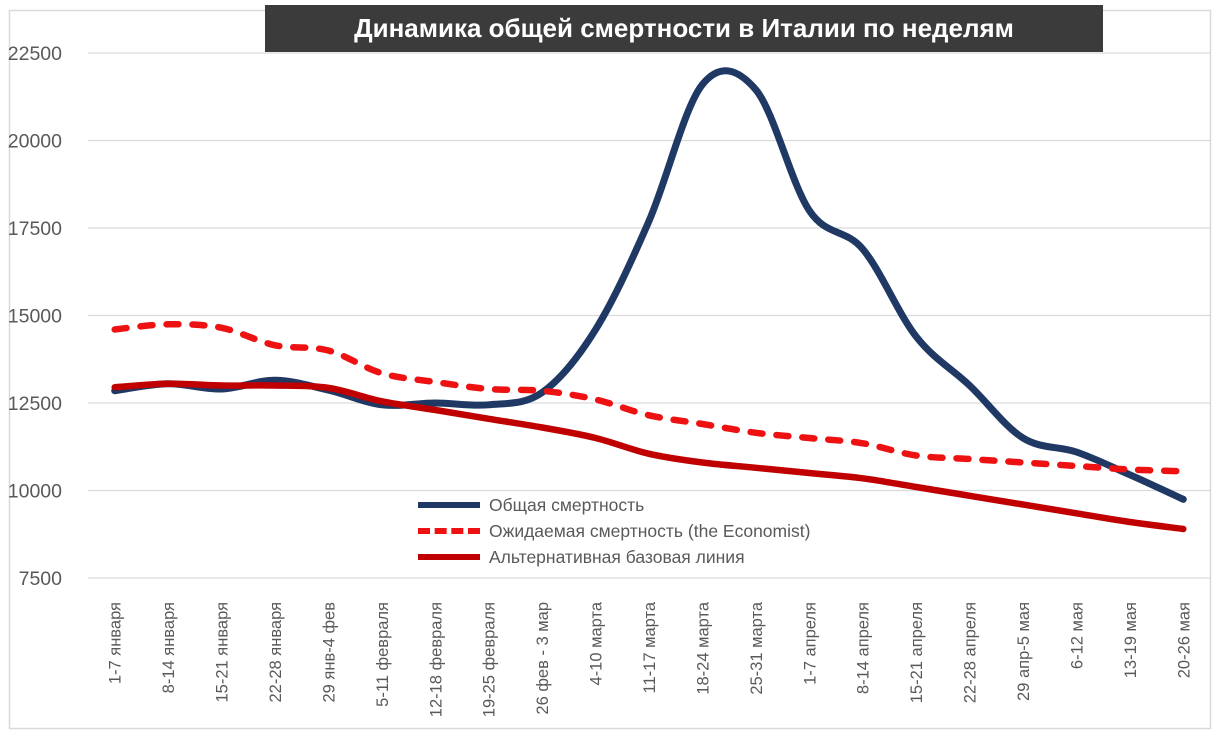 This screenshot has height=739, width=1223. What do you see at coordinates (35, 54) in the screenshot?
I see `y-tick-label: 22500` at bounding box center [35, 54].